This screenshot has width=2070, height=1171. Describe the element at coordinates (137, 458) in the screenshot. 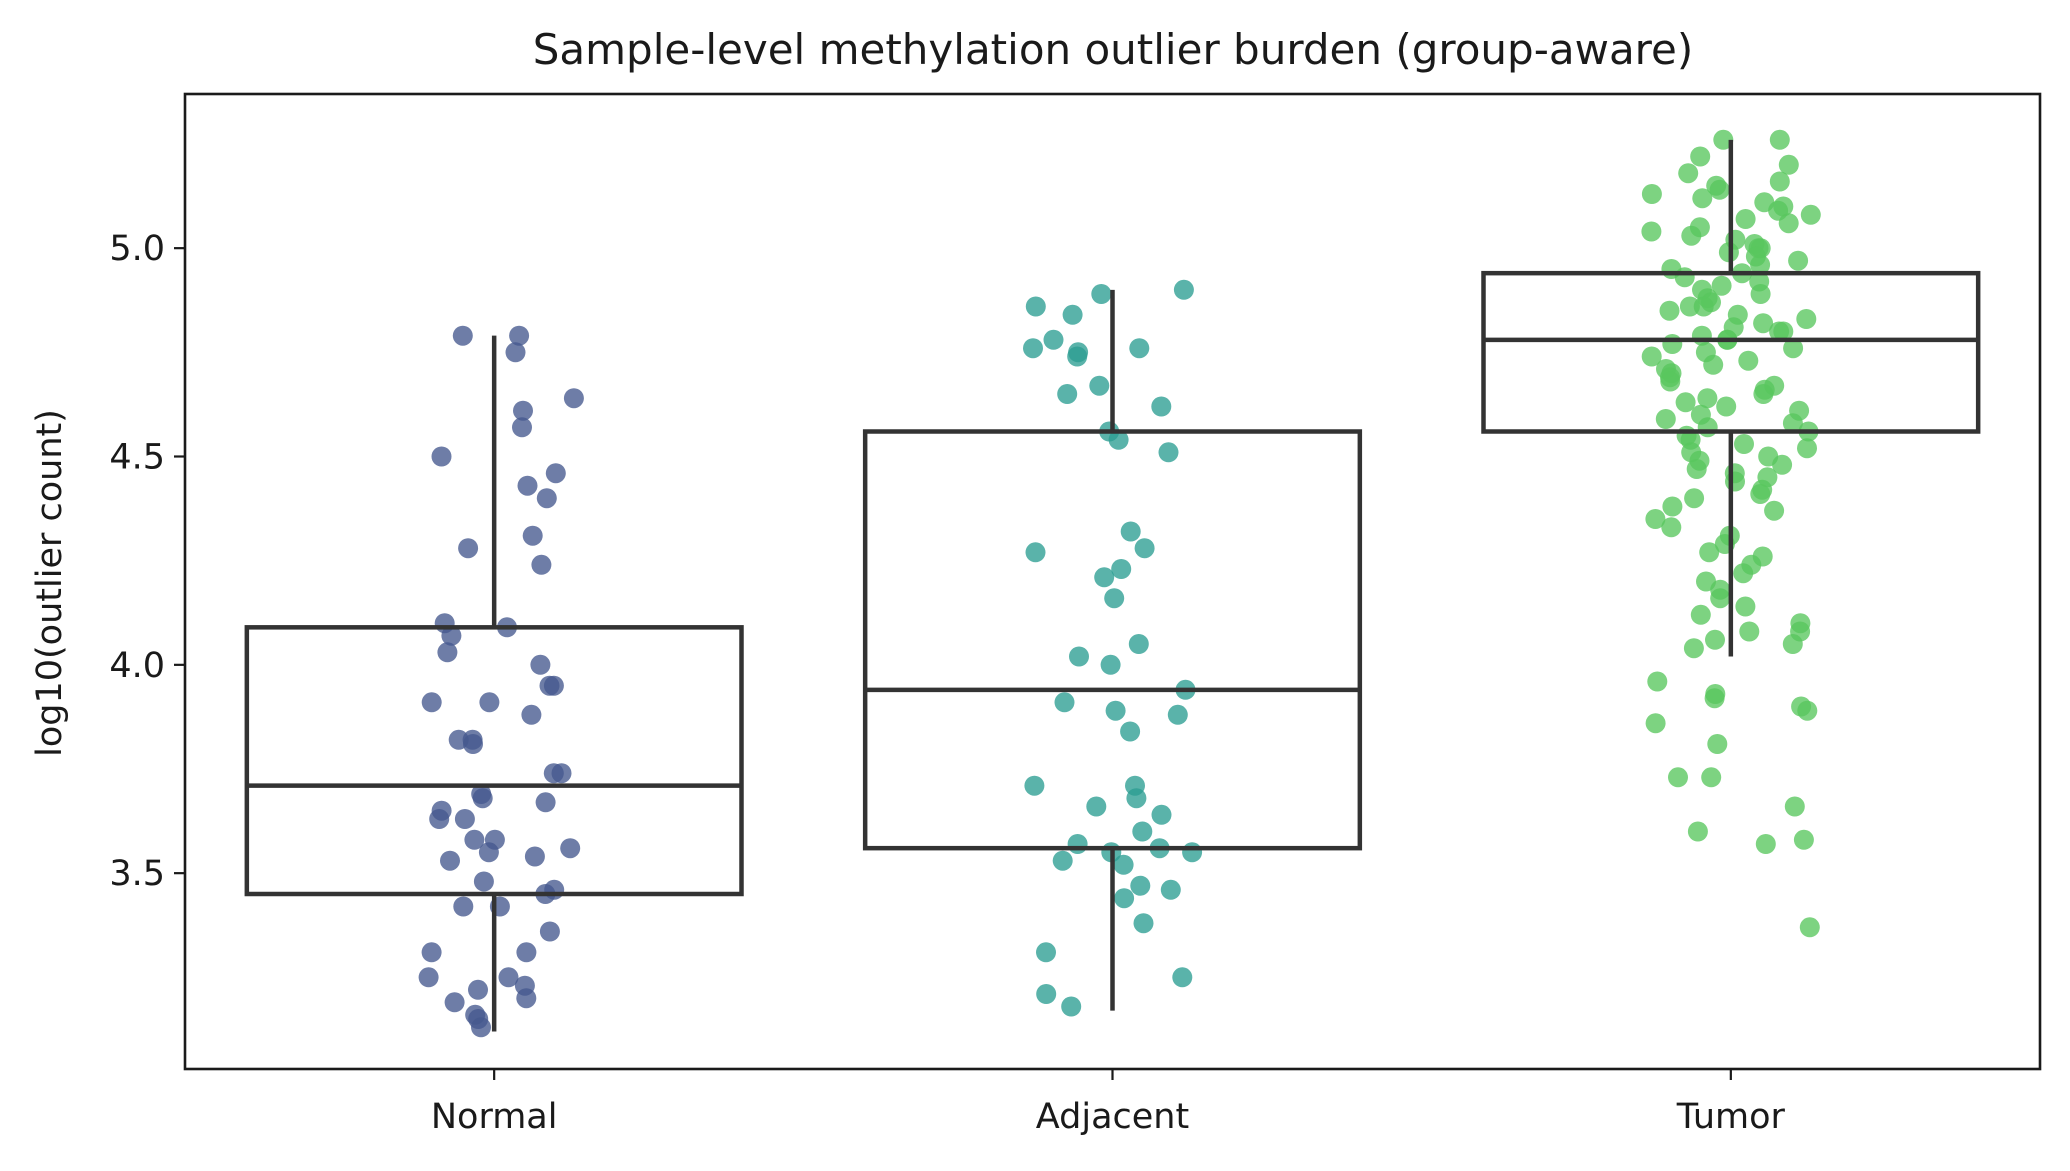

I see `y-tick-label: 4.5` at that location.